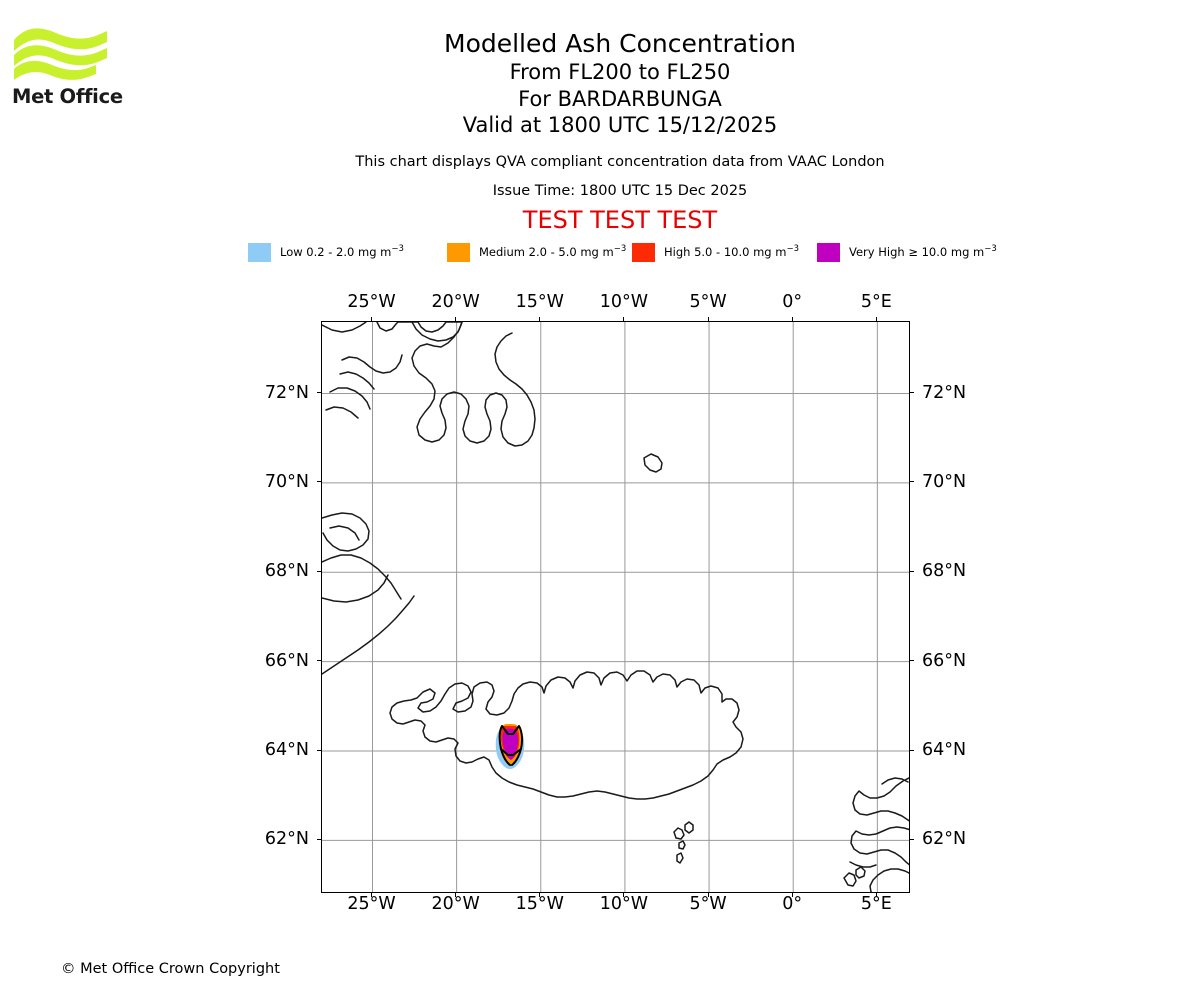  Describe the element at coordinates (510, 730) in the screenshot. I see `plume-contour-top` at that location.